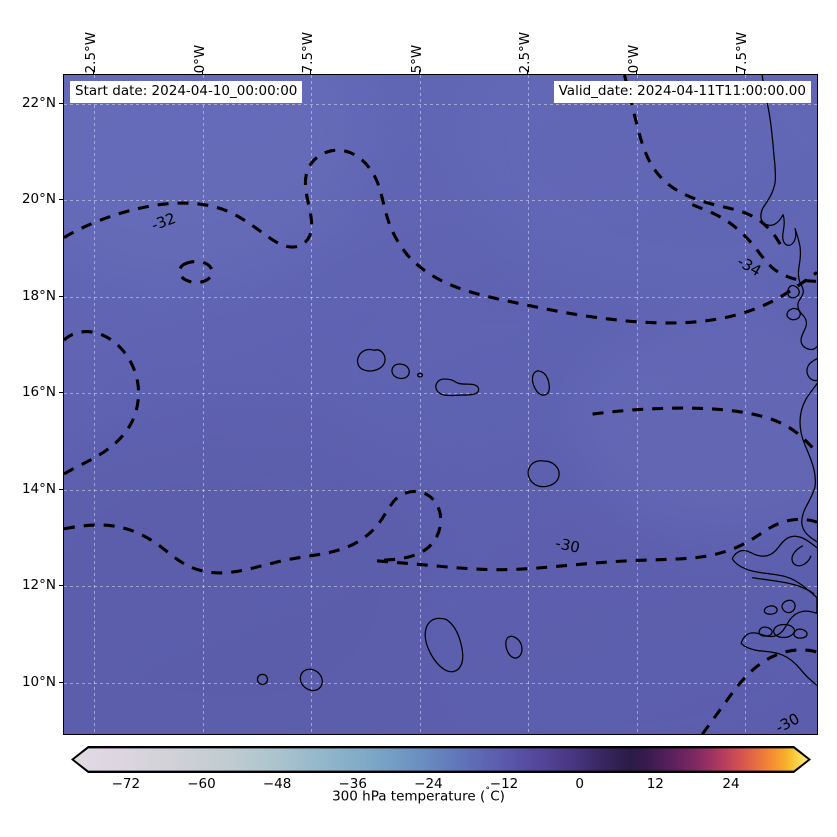 The width and height of the screenshot is (837, 837). What do you see at coordinates (277, 784) in the screenshot?
I see `colorbar-tick-label: −48` at bounding box center [277, 784].